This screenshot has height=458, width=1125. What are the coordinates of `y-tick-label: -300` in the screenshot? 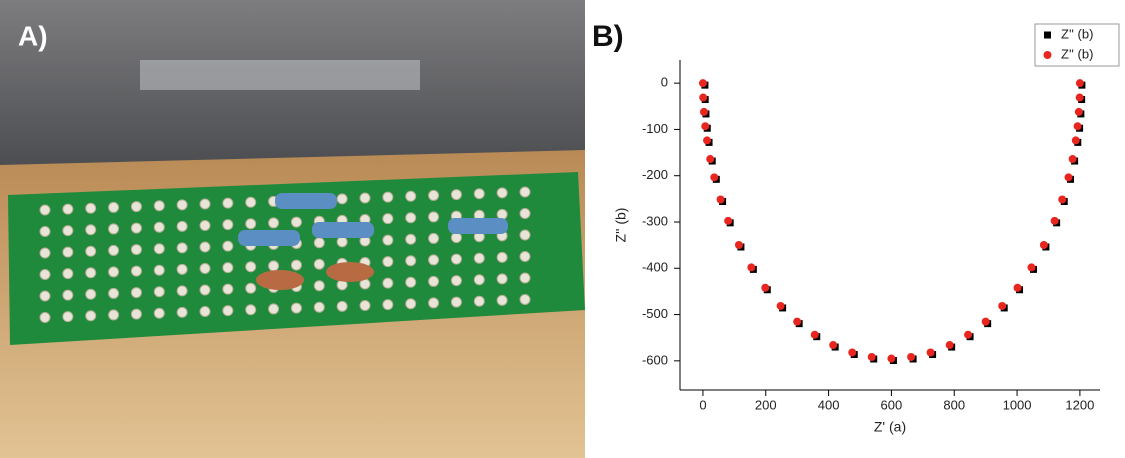 It's located at (655, 220).